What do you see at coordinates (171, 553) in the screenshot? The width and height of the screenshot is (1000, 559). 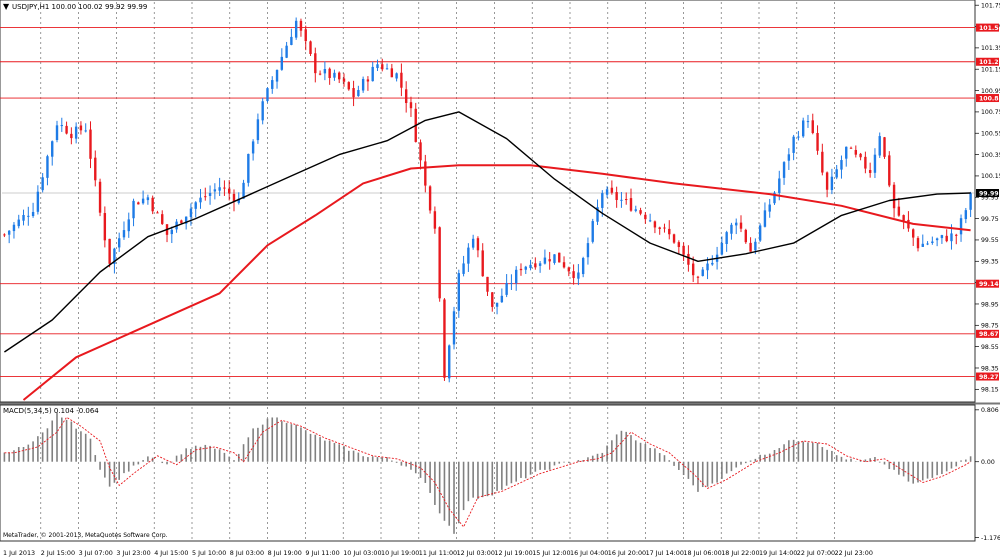 I see `time-tick-label: 4 Jul 15:00` at bounding box center [171, 553].